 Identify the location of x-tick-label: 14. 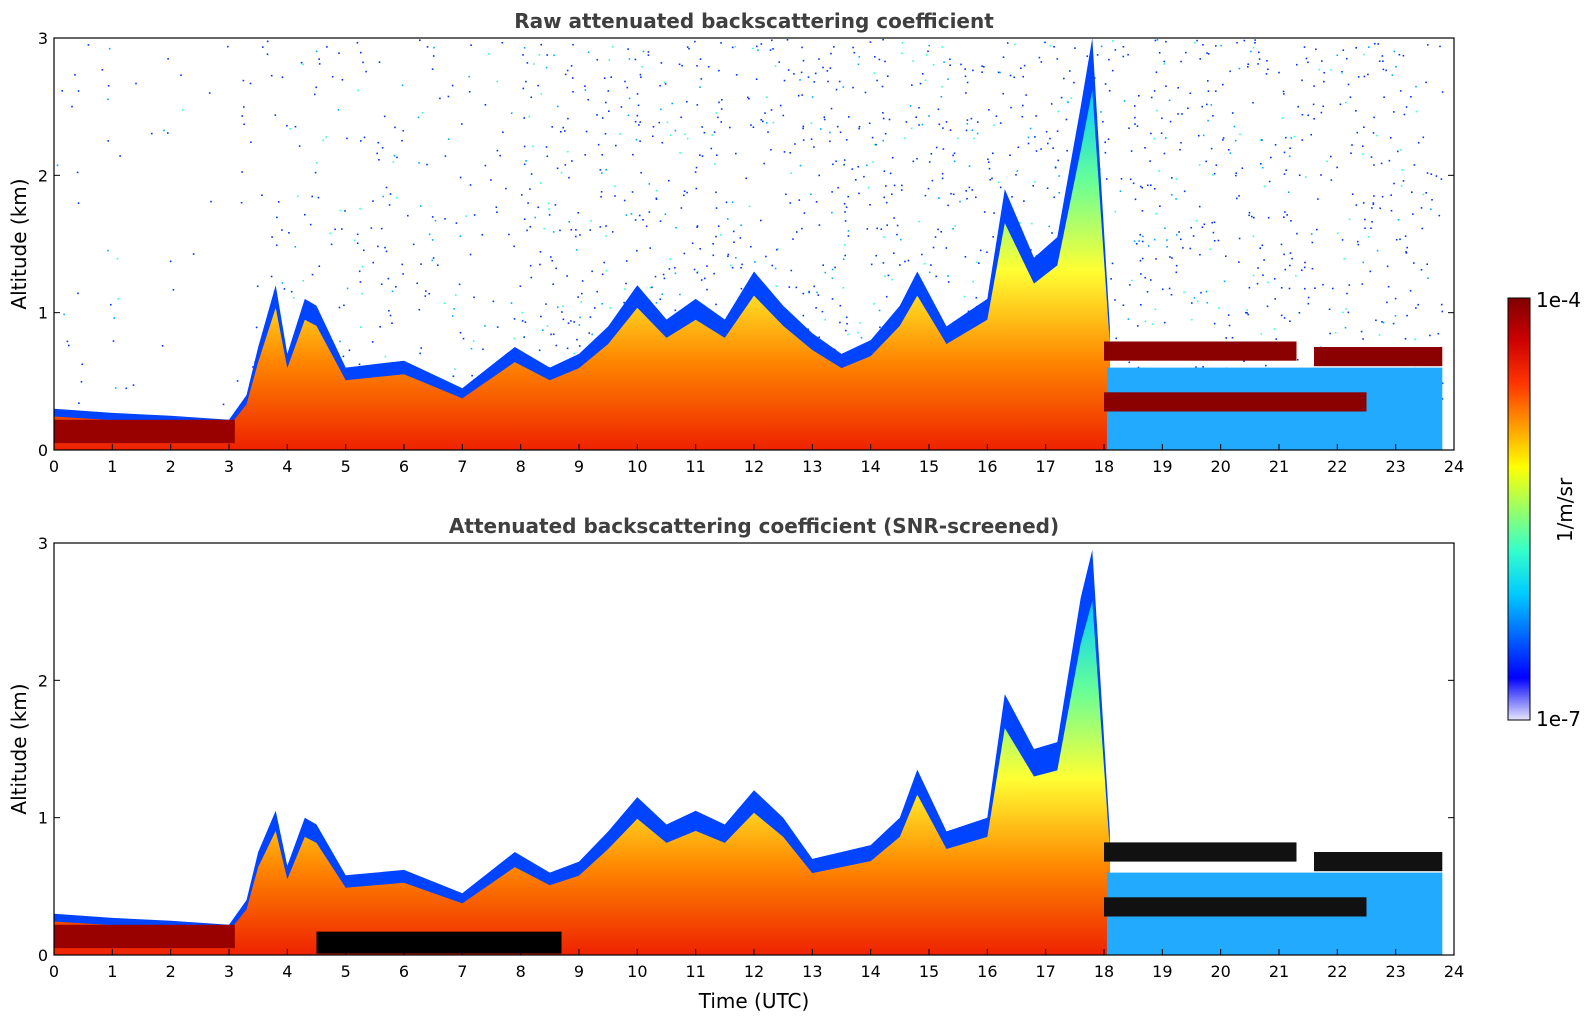
(870, 971).